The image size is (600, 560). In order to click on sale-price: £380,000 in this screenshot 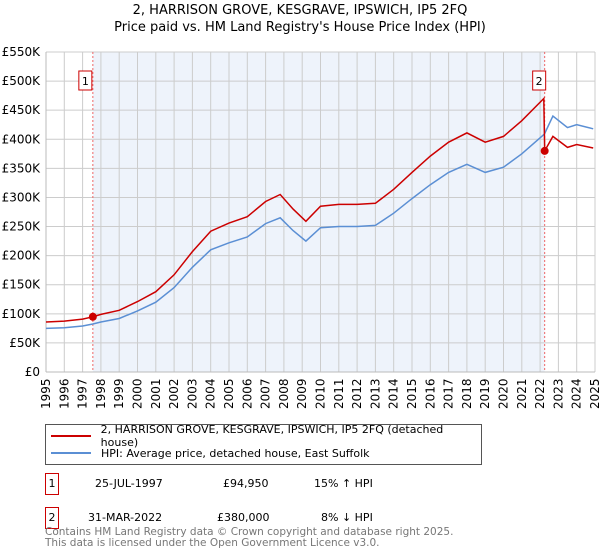, I will do `click(243, 517)`.